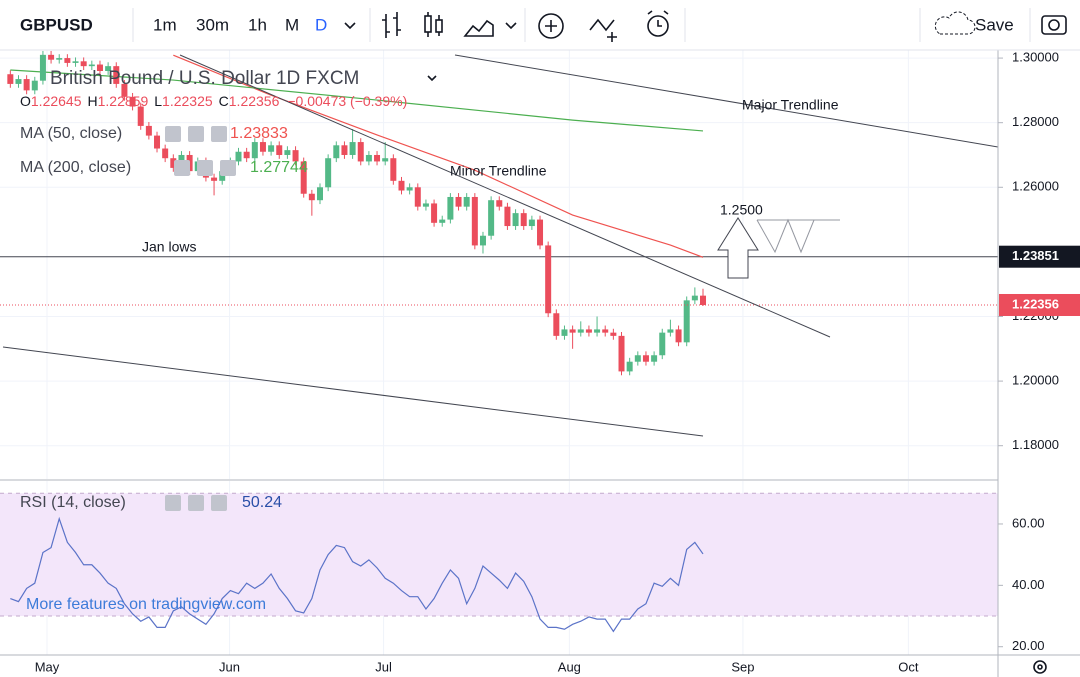 The height and width of the screenshot is (677, 1080). What do you see at coordinates (955, 23) in the screenshot?
I see `save-icon` at bounding box center [955, 23].